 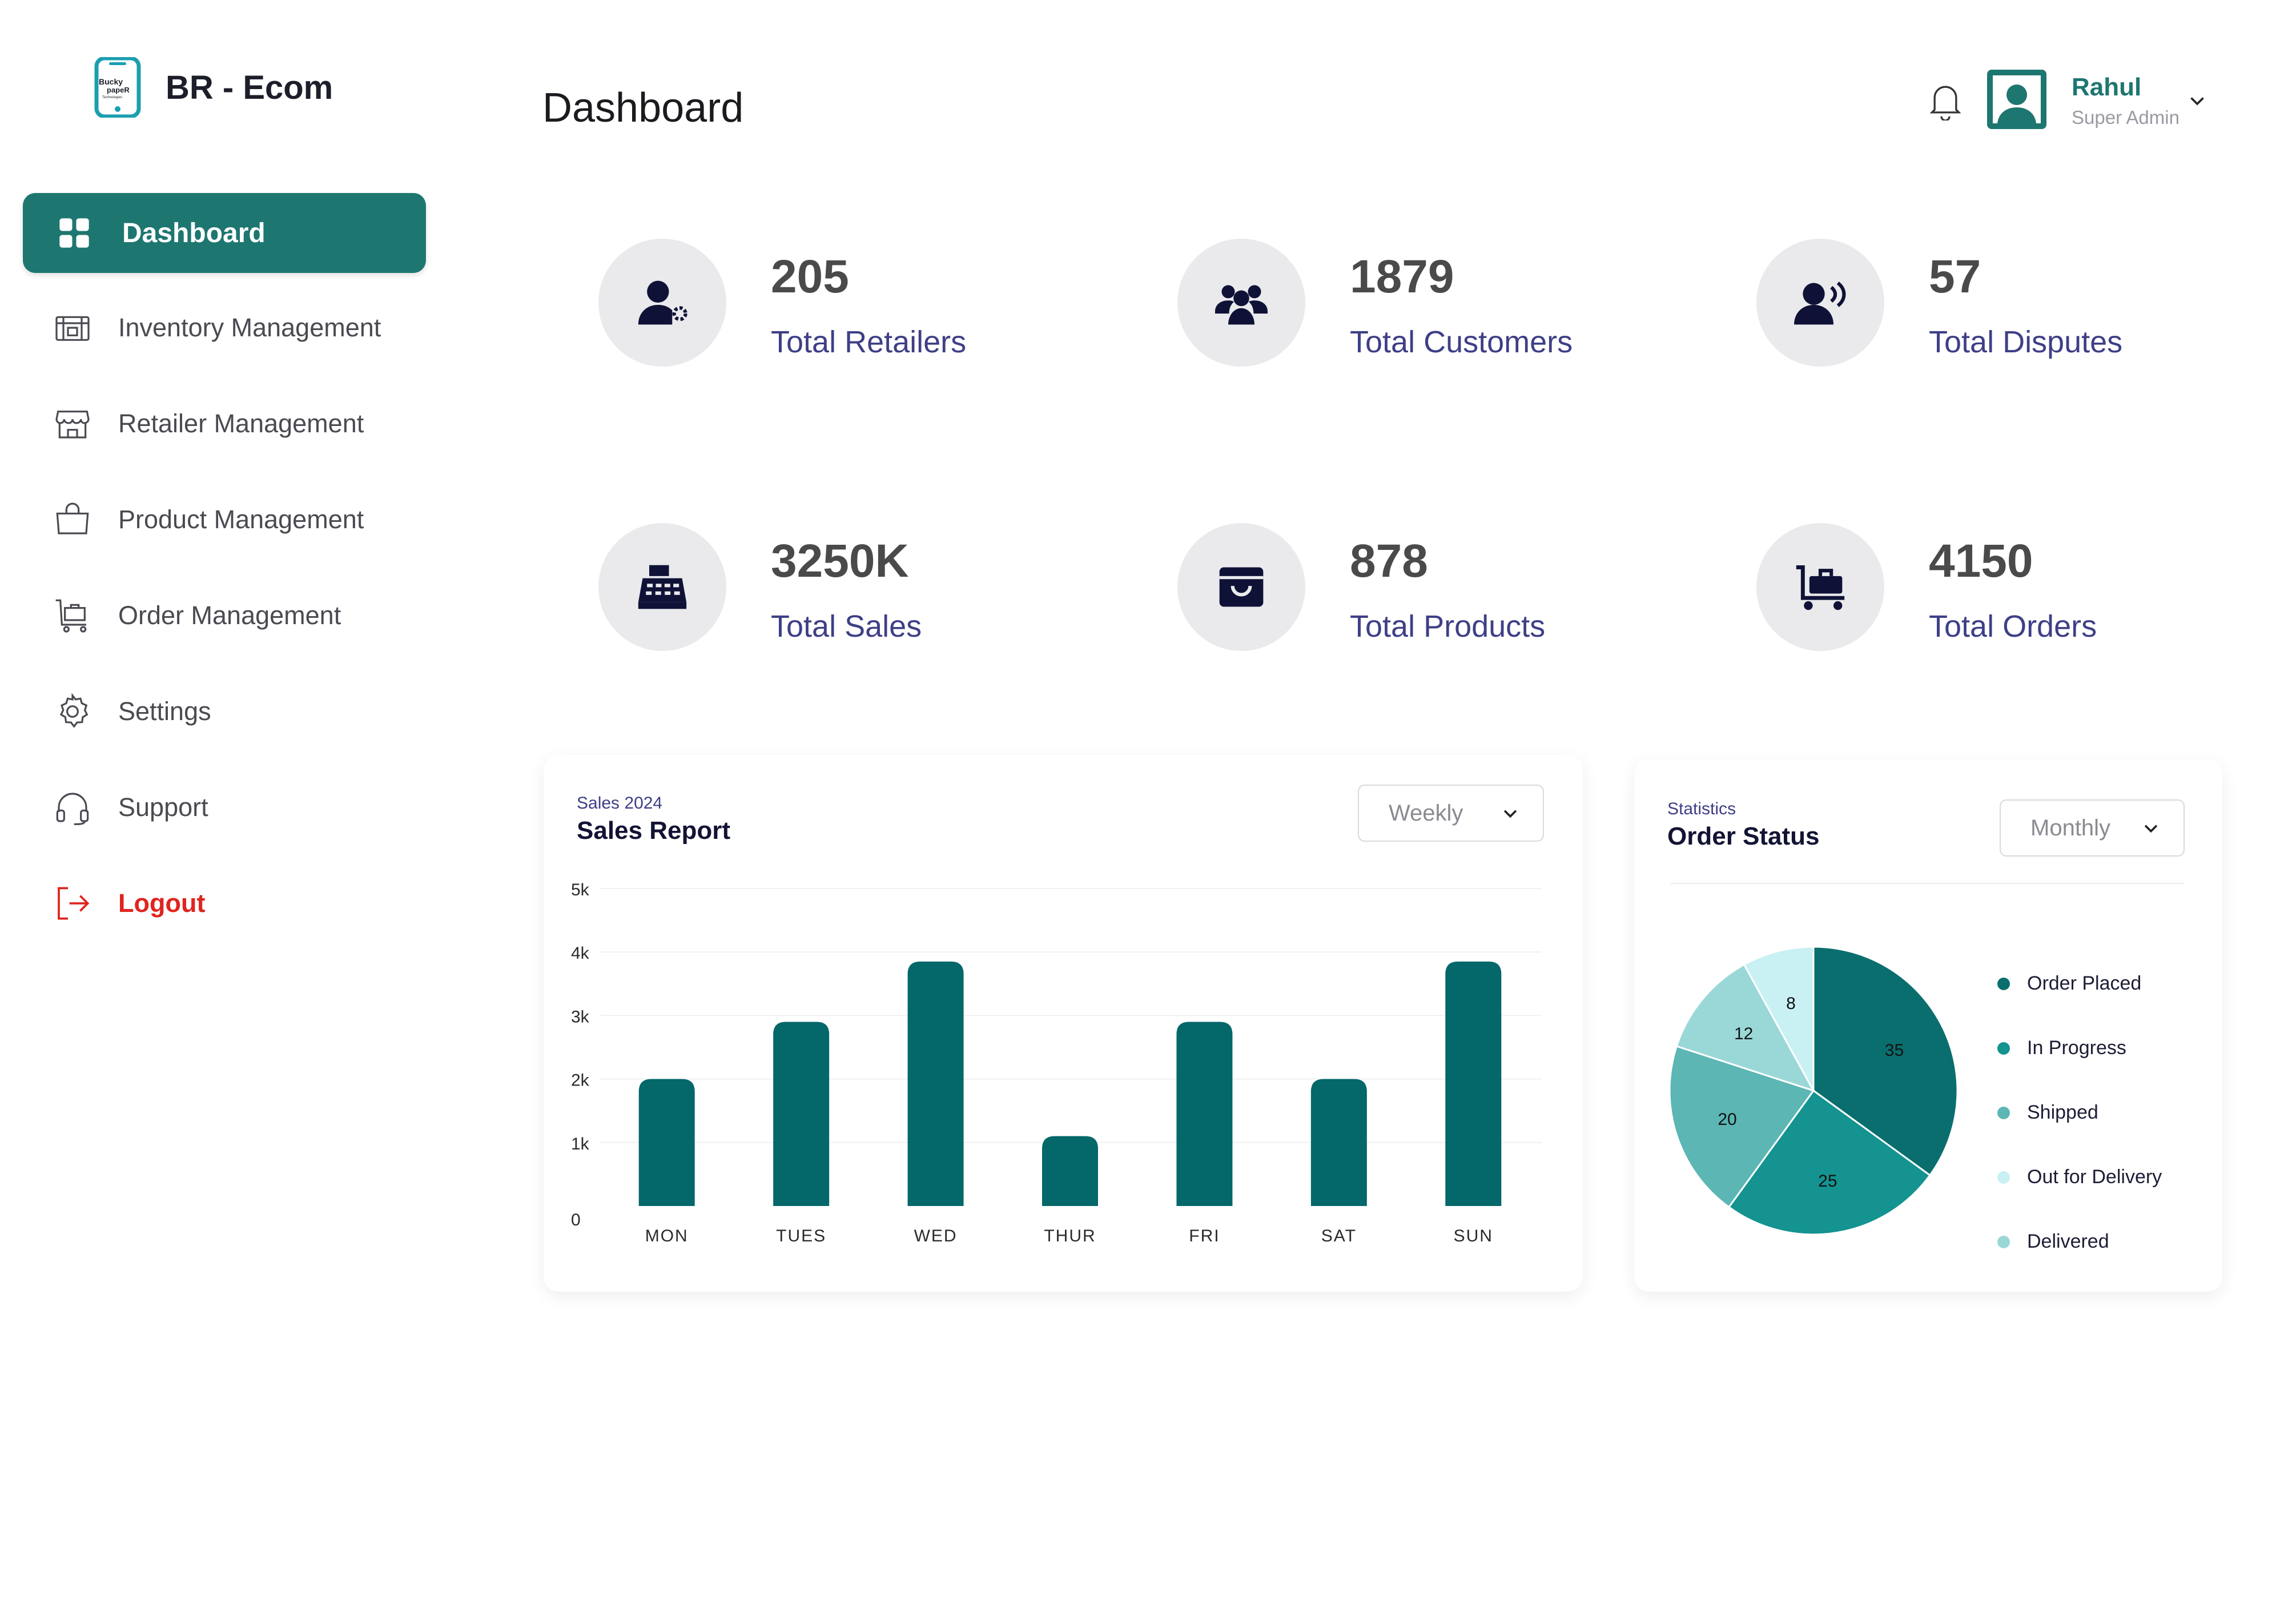 What do you see at coordinates (249, 327) in the screenshot?
I see `sidebar-item-label: Inventory Management` at bounding box center [249, 327].